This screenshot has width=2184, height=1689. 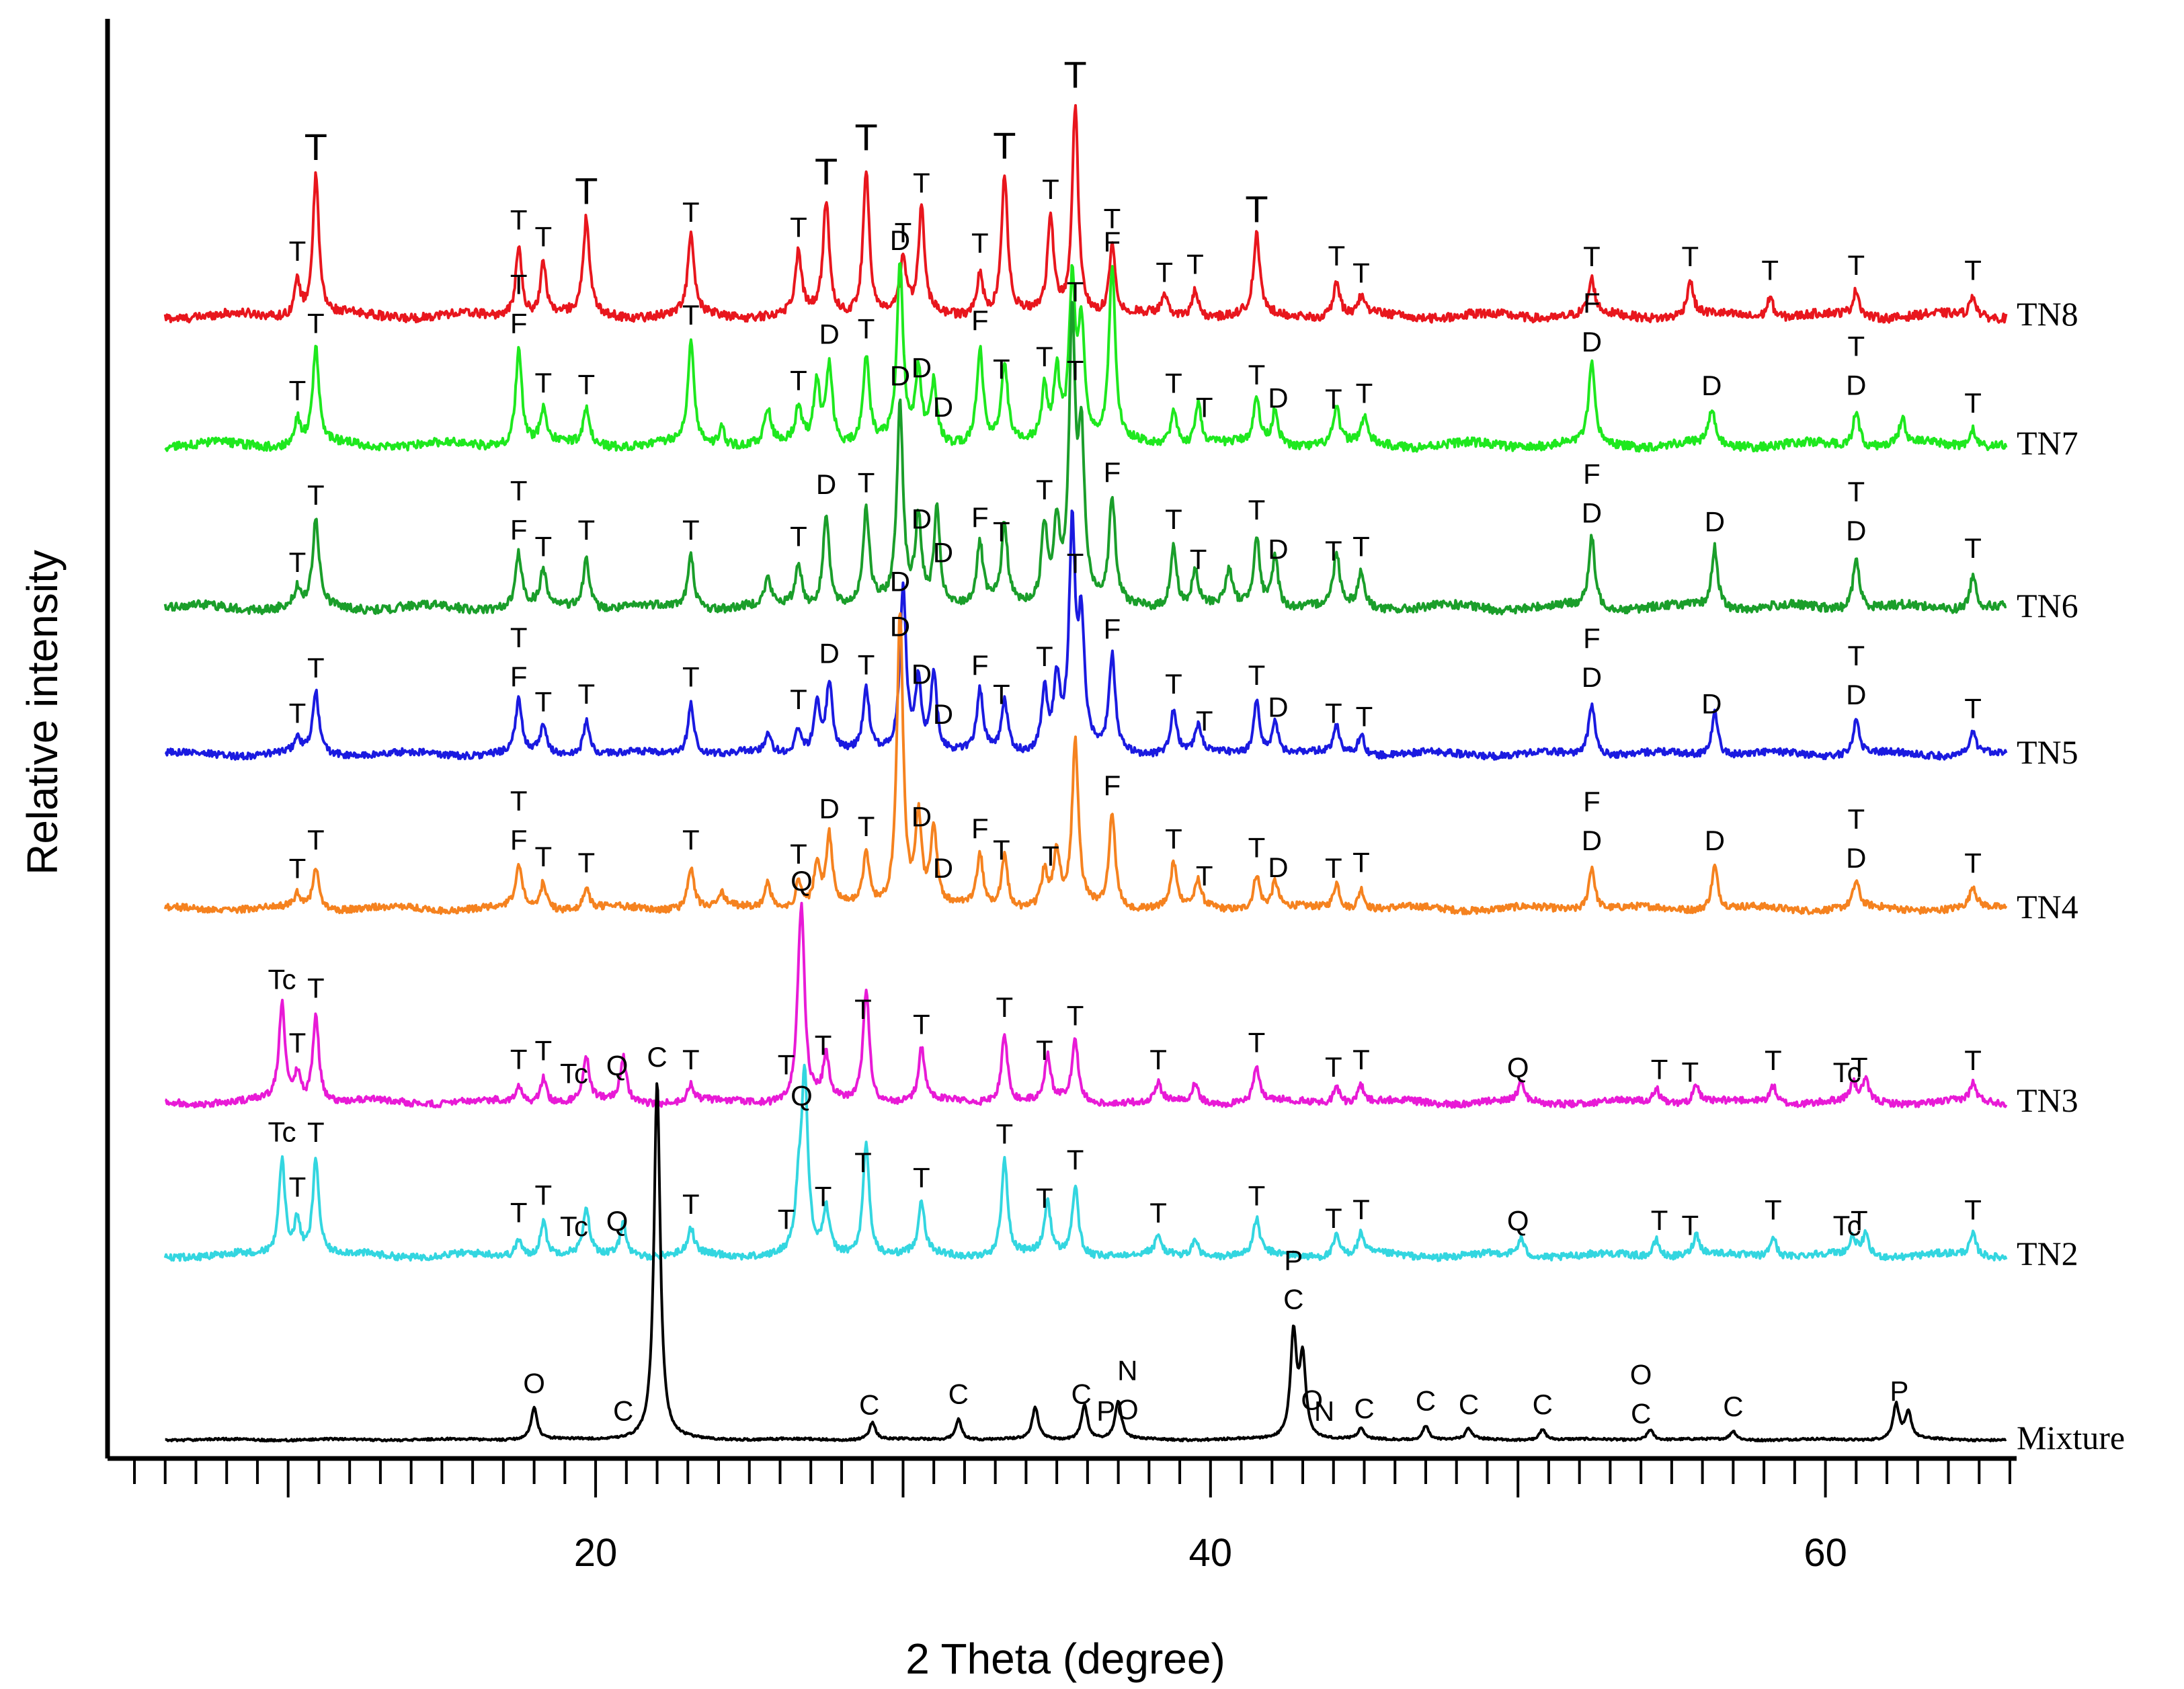 What do you see at coordinates (980, 517) in the screenshot?
I see `peak-label-tn6-13: F` at bounding box center [980, 517].